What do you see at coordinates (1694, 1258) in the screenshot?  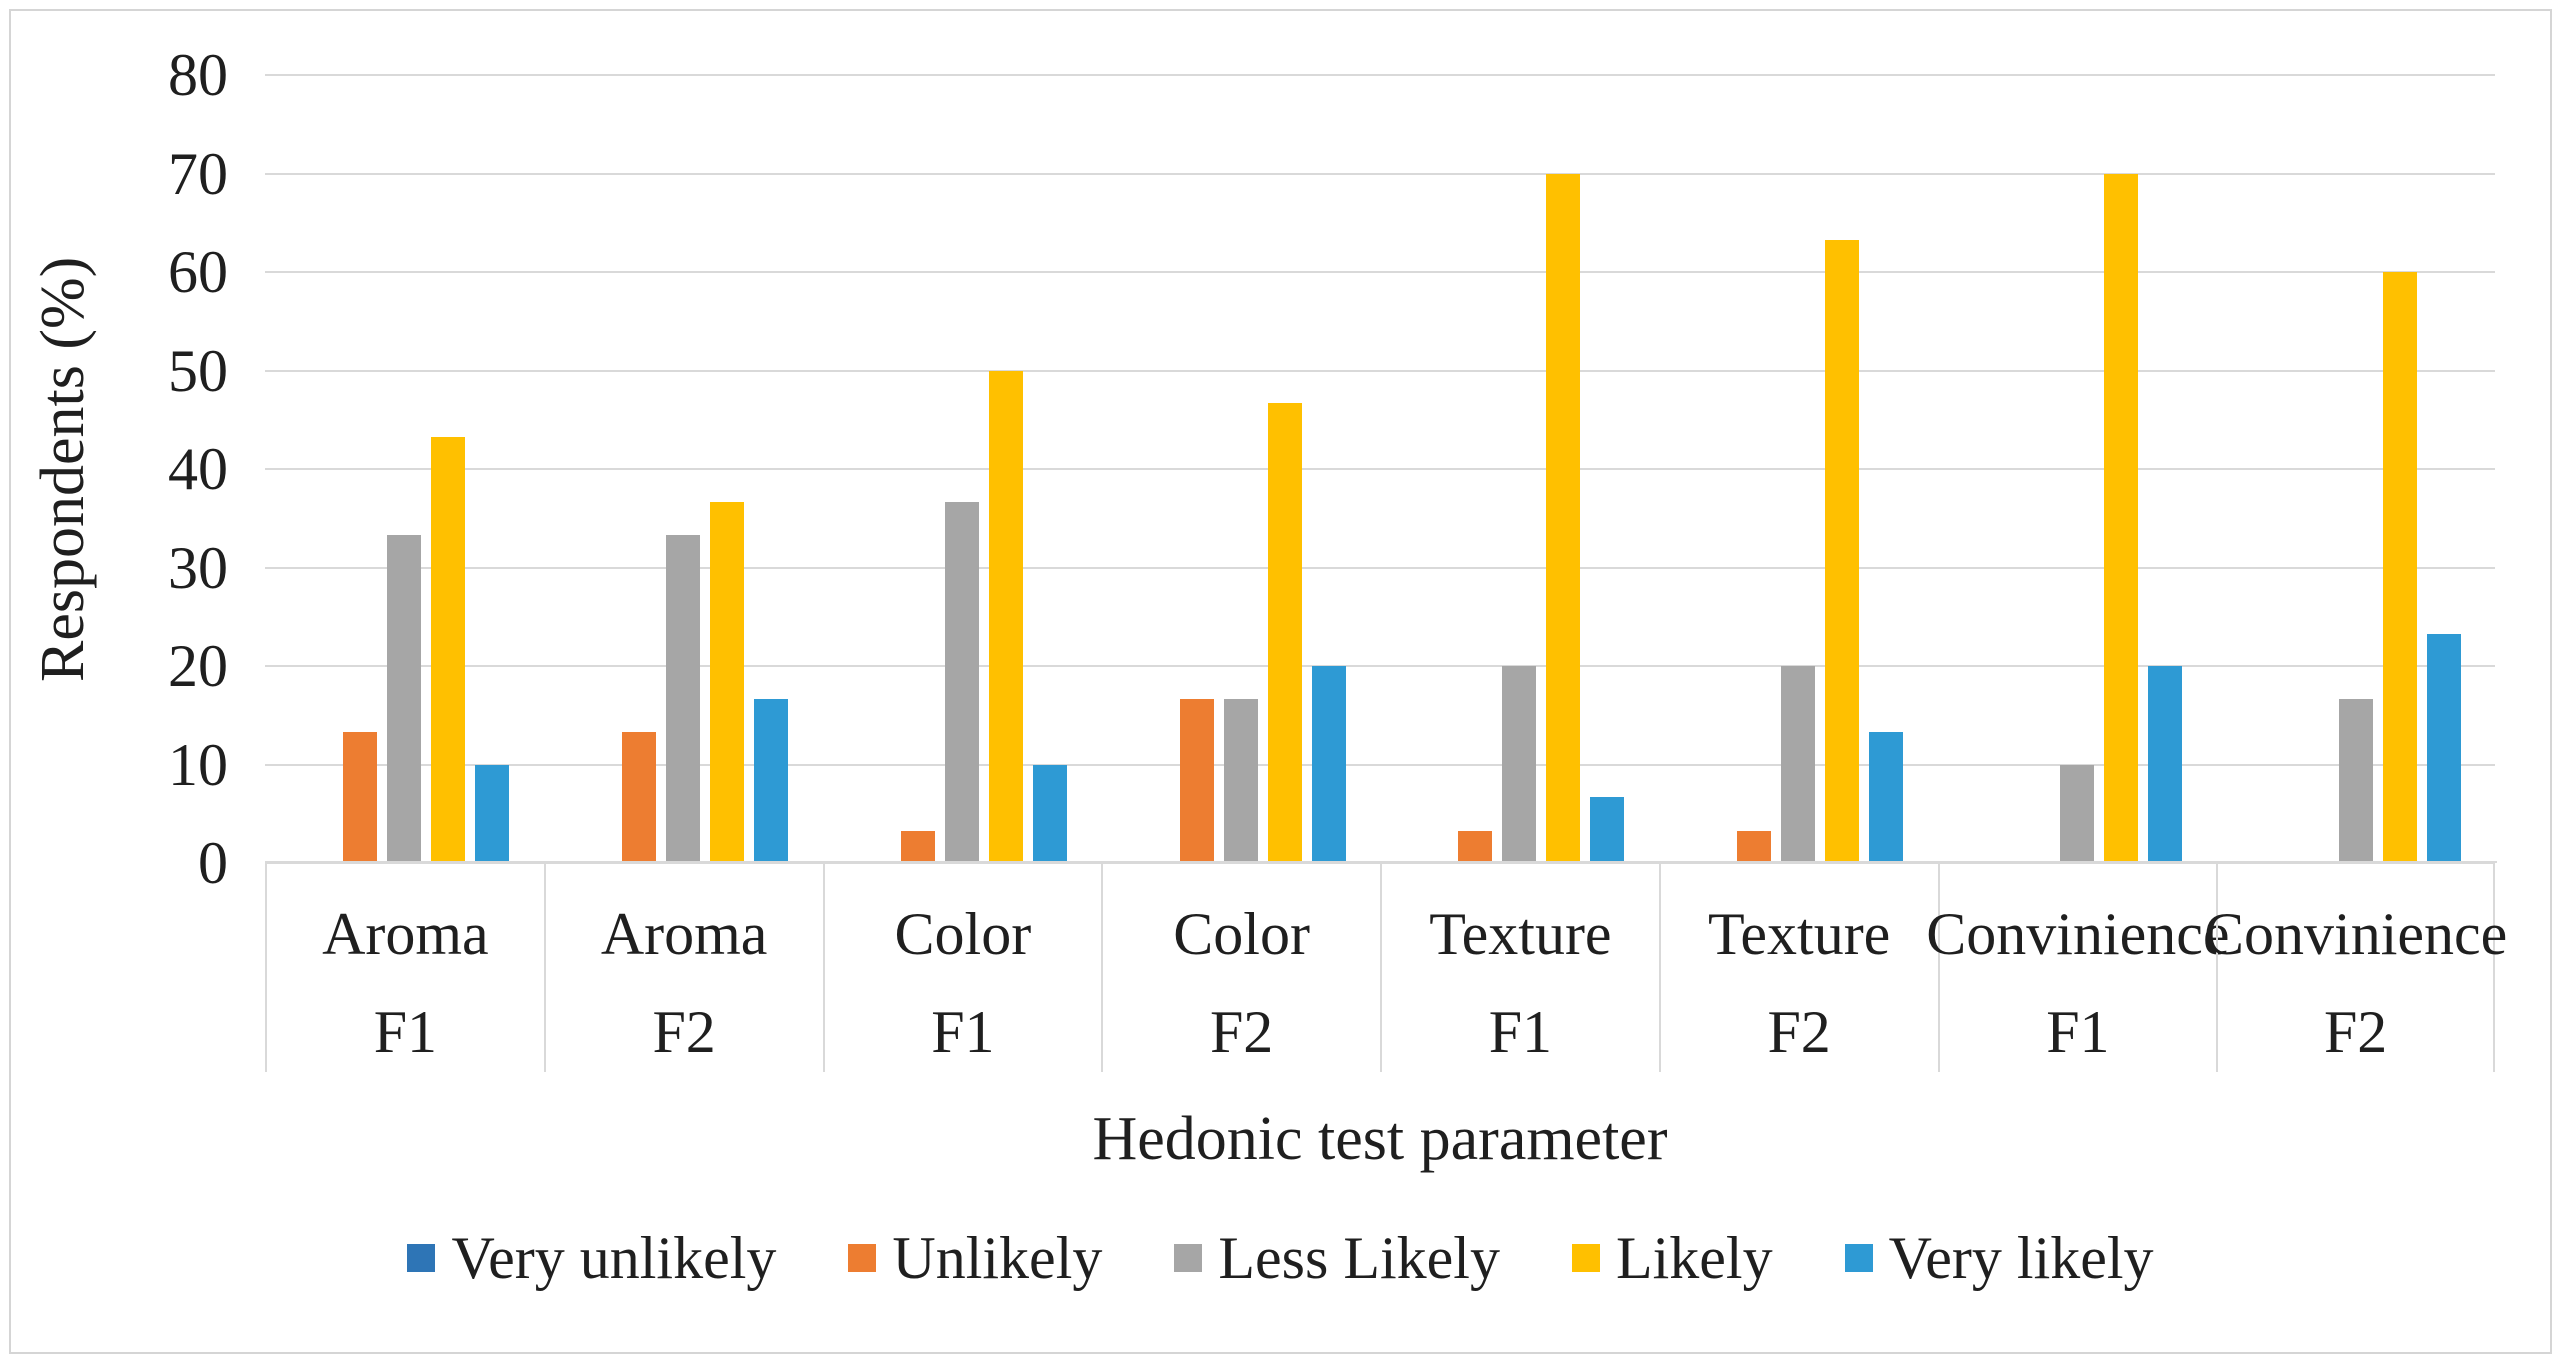 I see `legend-label-likely: Likely` at bounding box center [1694, 1258].